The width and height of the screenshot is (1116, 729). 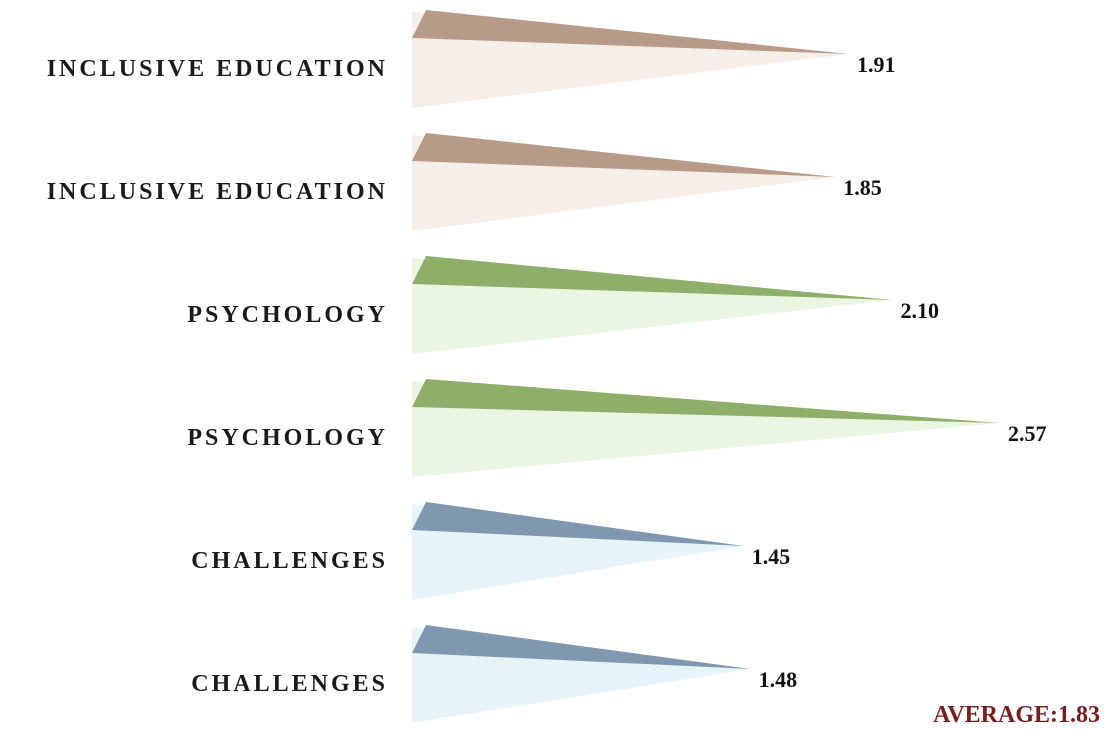 What do you see at coordinates (862, 187) in the screenshot?
I see `value-label: 1.85` at bounding box center [862, 187].